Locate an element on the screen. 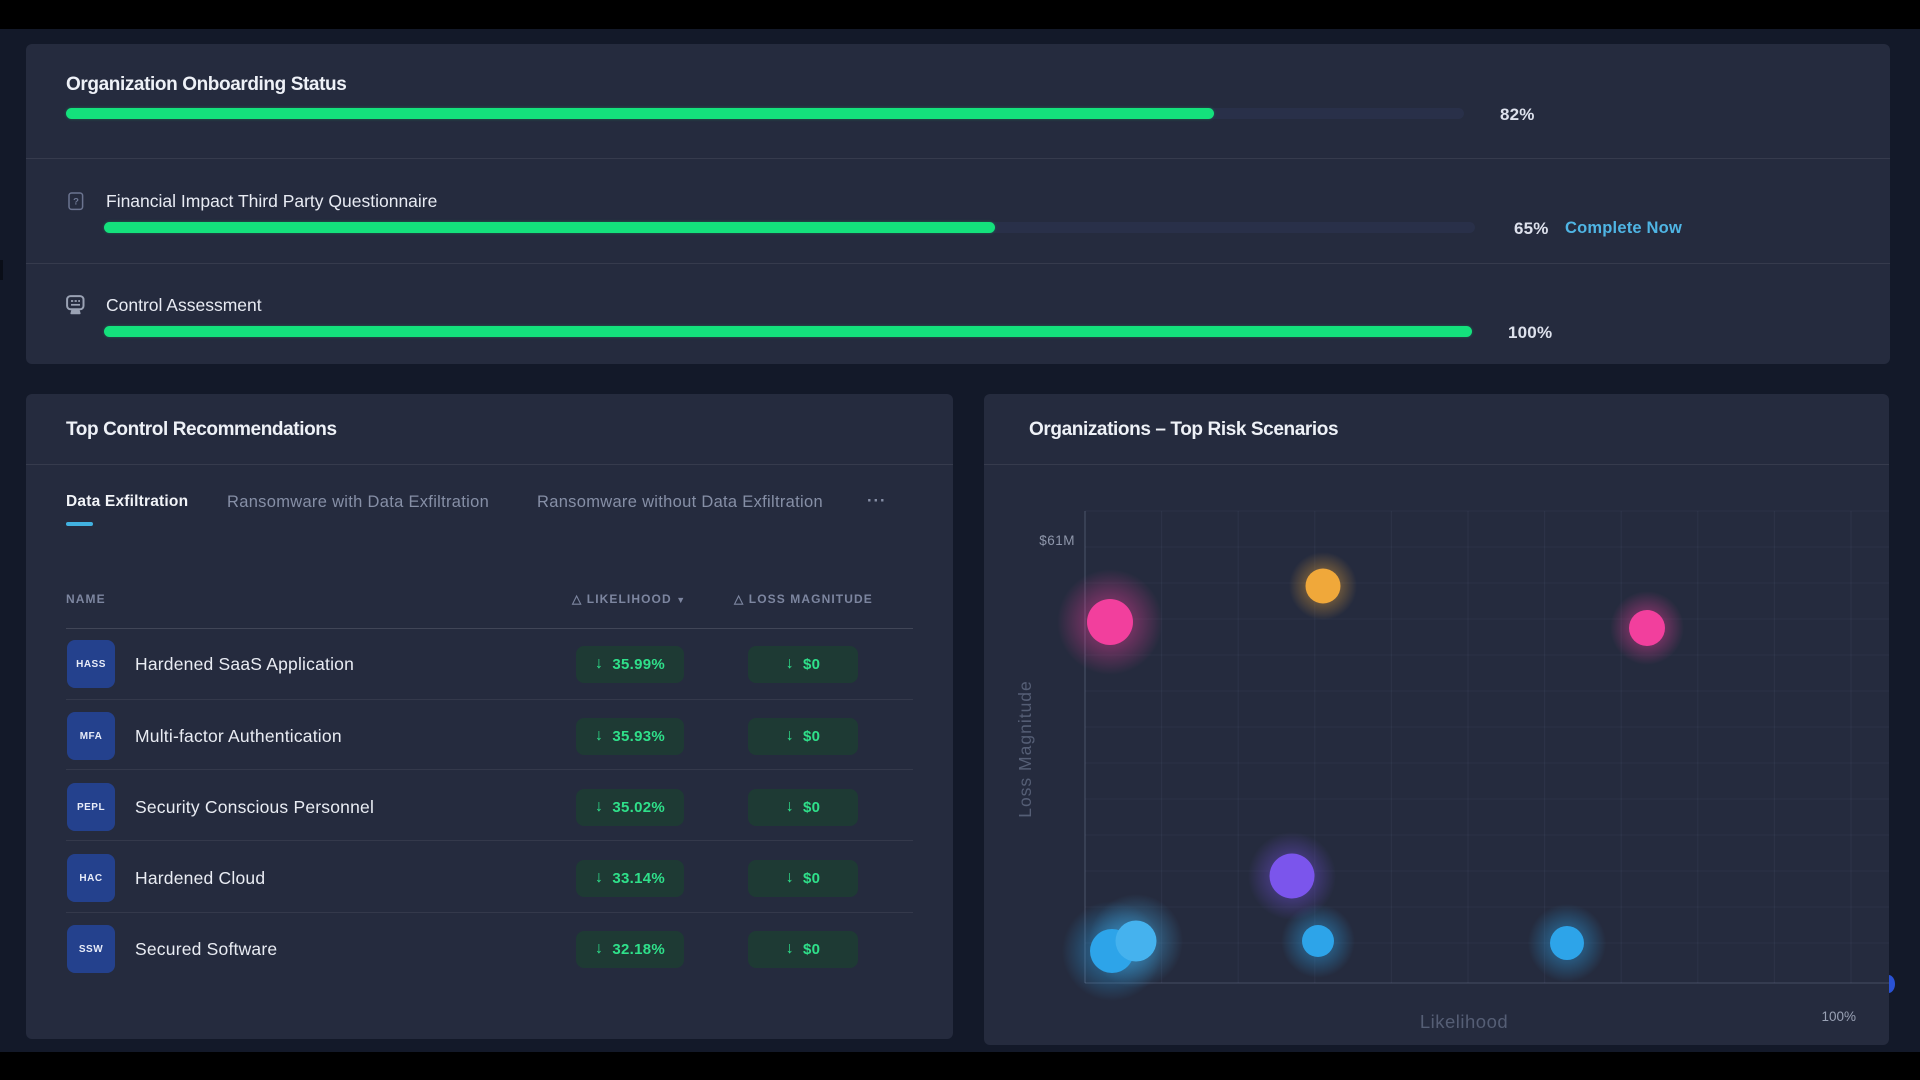  svg-text: 100% is located at coordinates (1838, 1016).